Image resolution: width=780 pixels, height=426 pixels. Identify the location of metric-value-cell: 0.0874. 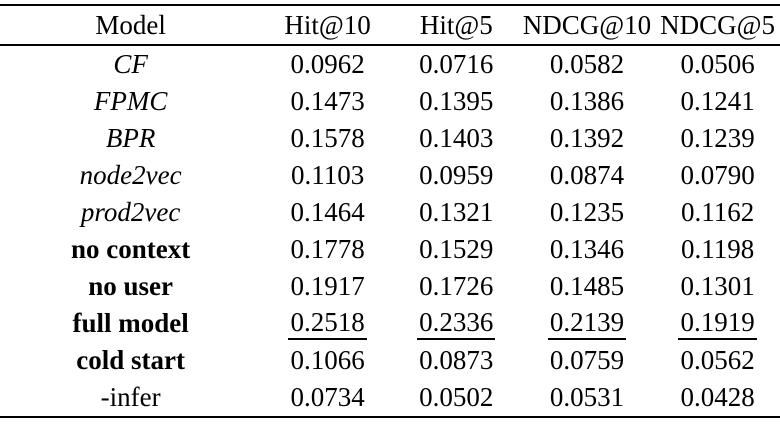
(587, 175).